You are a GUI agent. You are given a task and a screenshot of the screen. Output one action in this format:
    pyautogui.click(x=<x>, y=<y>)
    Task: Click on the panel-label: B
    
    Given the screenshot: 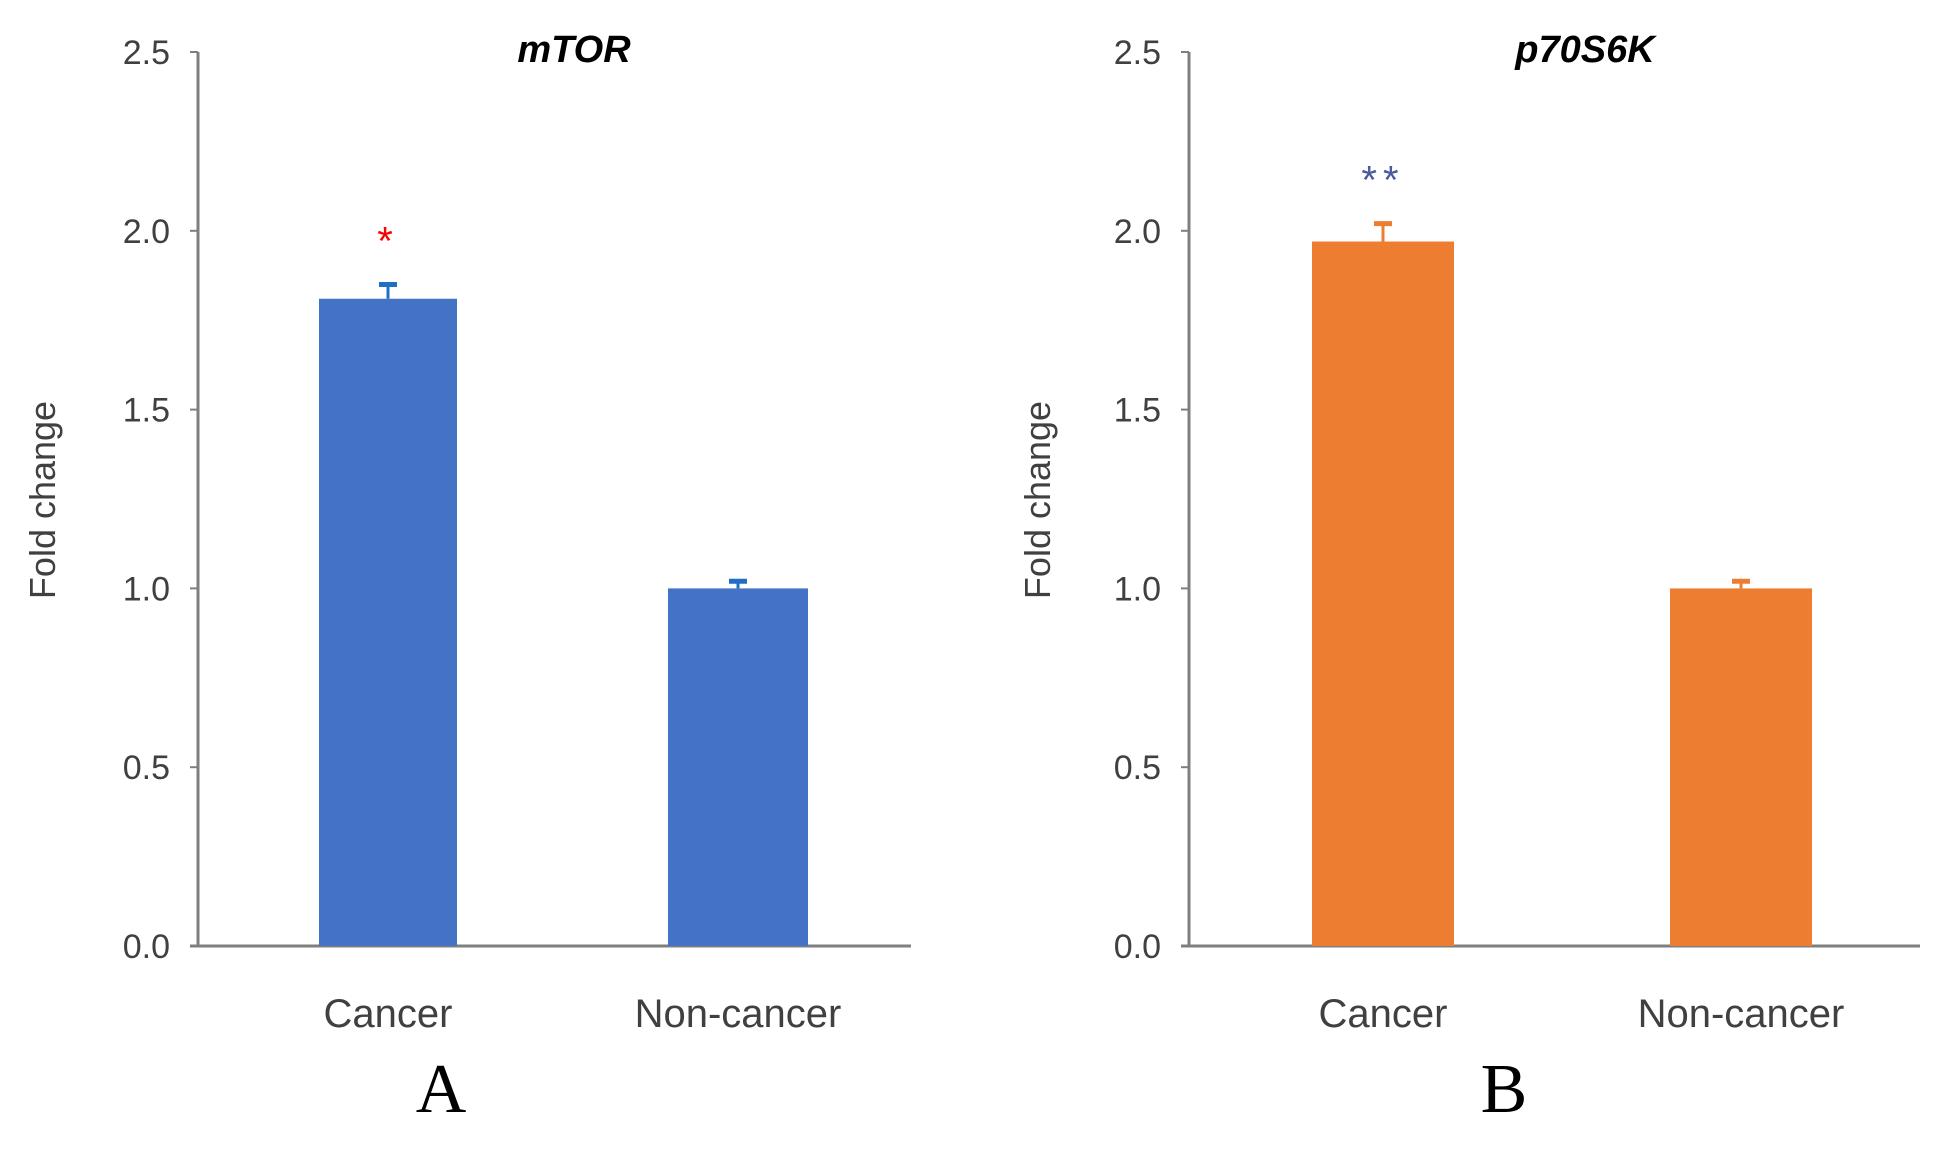 What is the action you would take?
    pyautogui.click(x=1504, y=1089)
    